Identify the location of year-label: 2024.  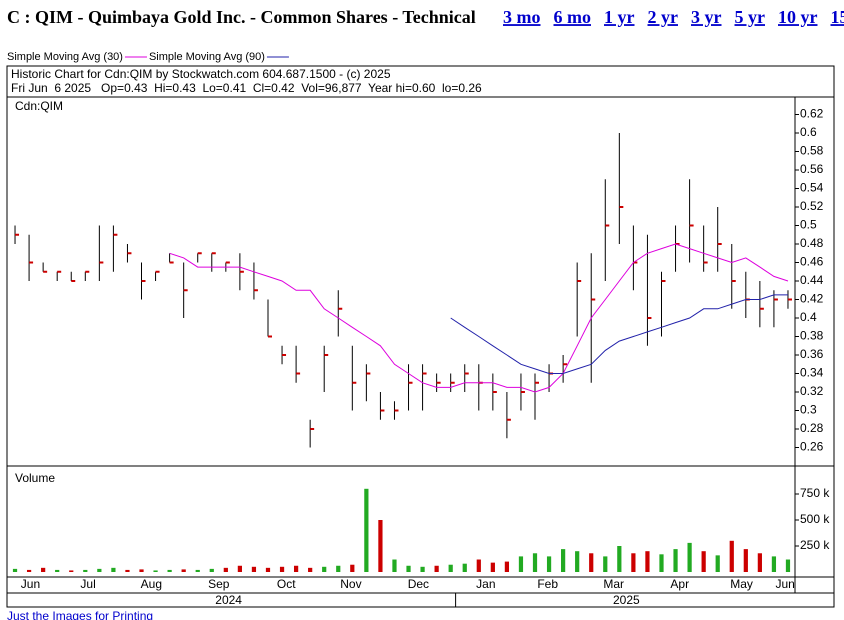
(228, 600).